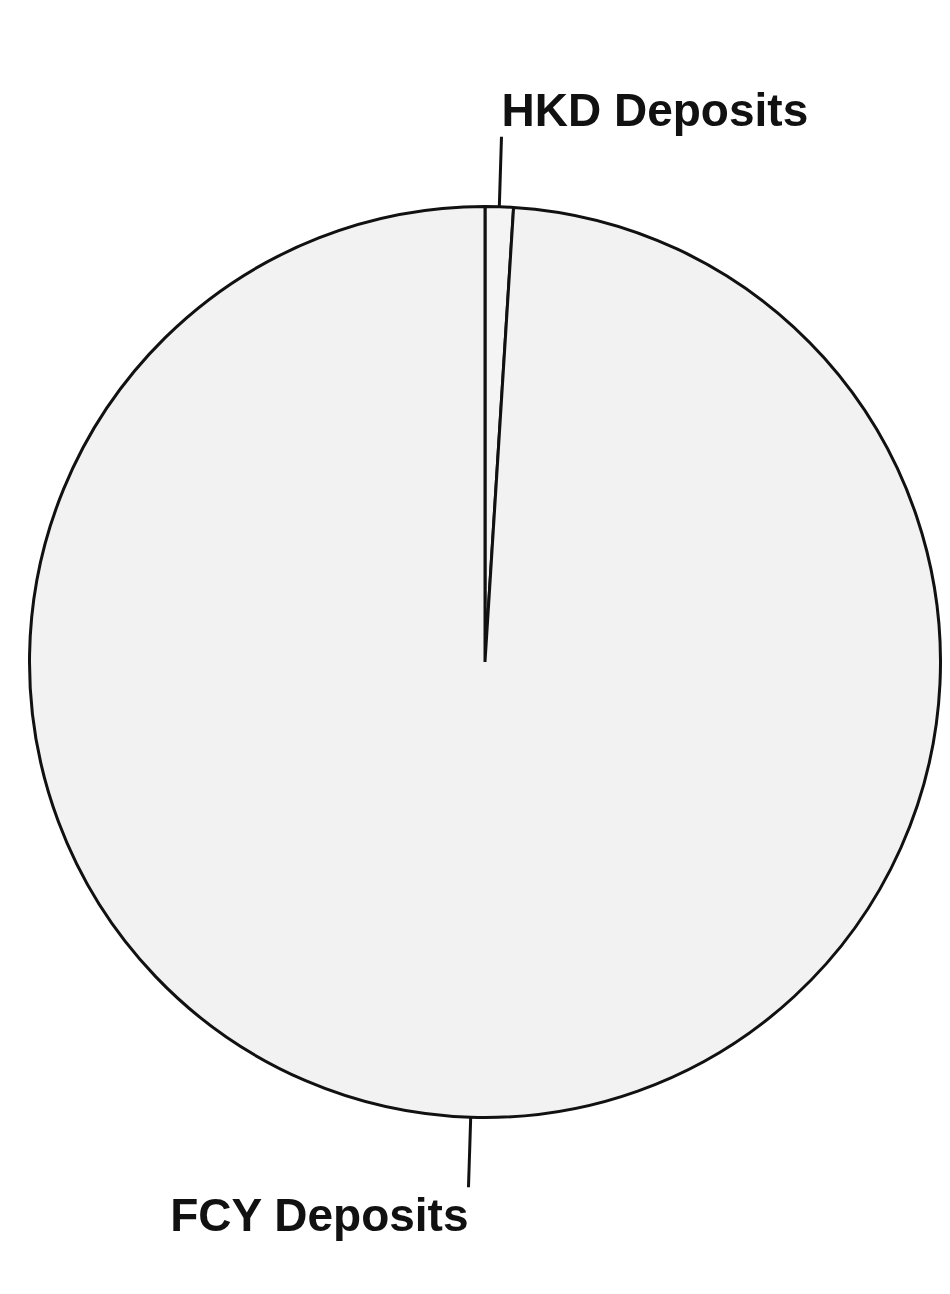  I want to click on slice-label: FCY Deposits, so click(319, 1214).